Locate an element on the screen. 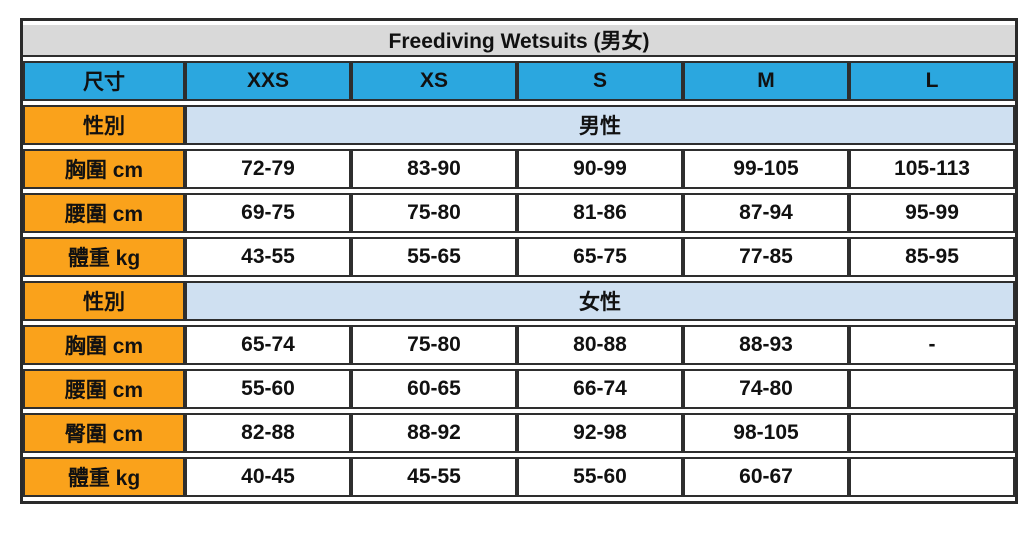  size-header-row: 尺寸 XXS XS S M L is located at coordinates (519, 81).